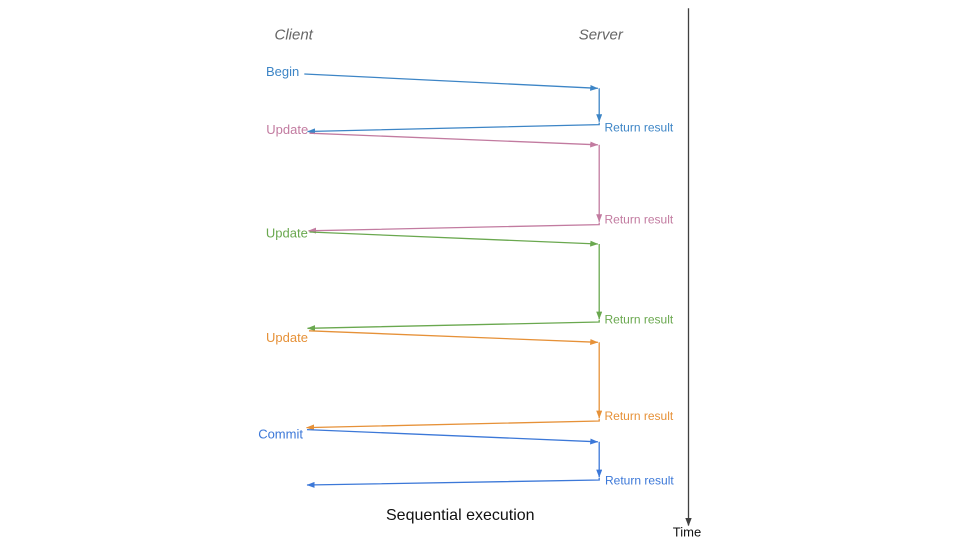 This screenshot has width=960, height=540. Describe the element at coordinates (282, 71) in the screenshot. I see `svg-text: Begin` at that location.